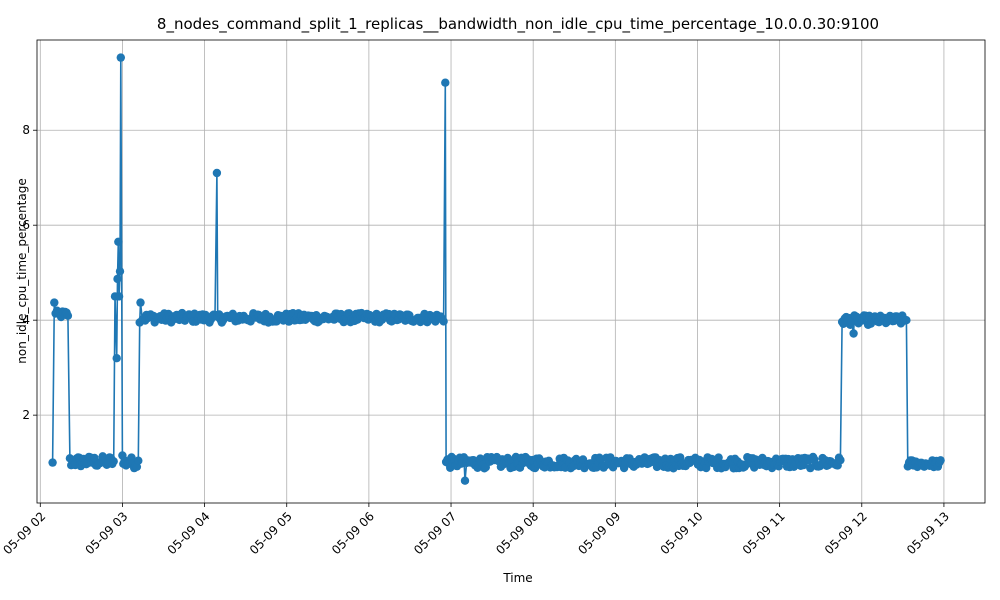  Describe the element at coordinates (26, 320) in the screenshot. I see `y-tick-label: 4` at that location.